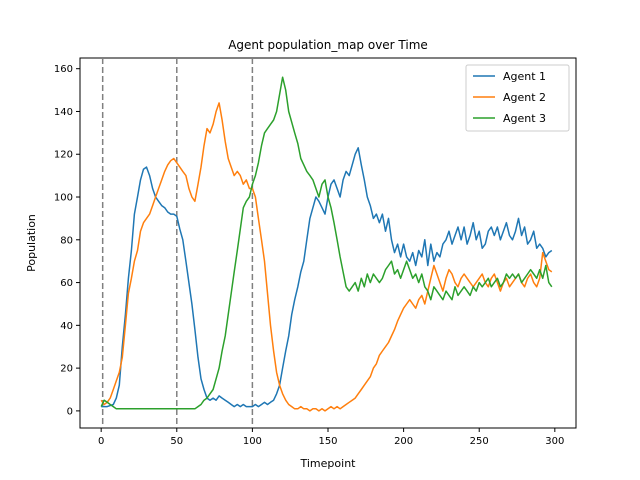 This screenshot has height=480, width=640. I want to click on y-tick-label: 100, so click(63, 198).